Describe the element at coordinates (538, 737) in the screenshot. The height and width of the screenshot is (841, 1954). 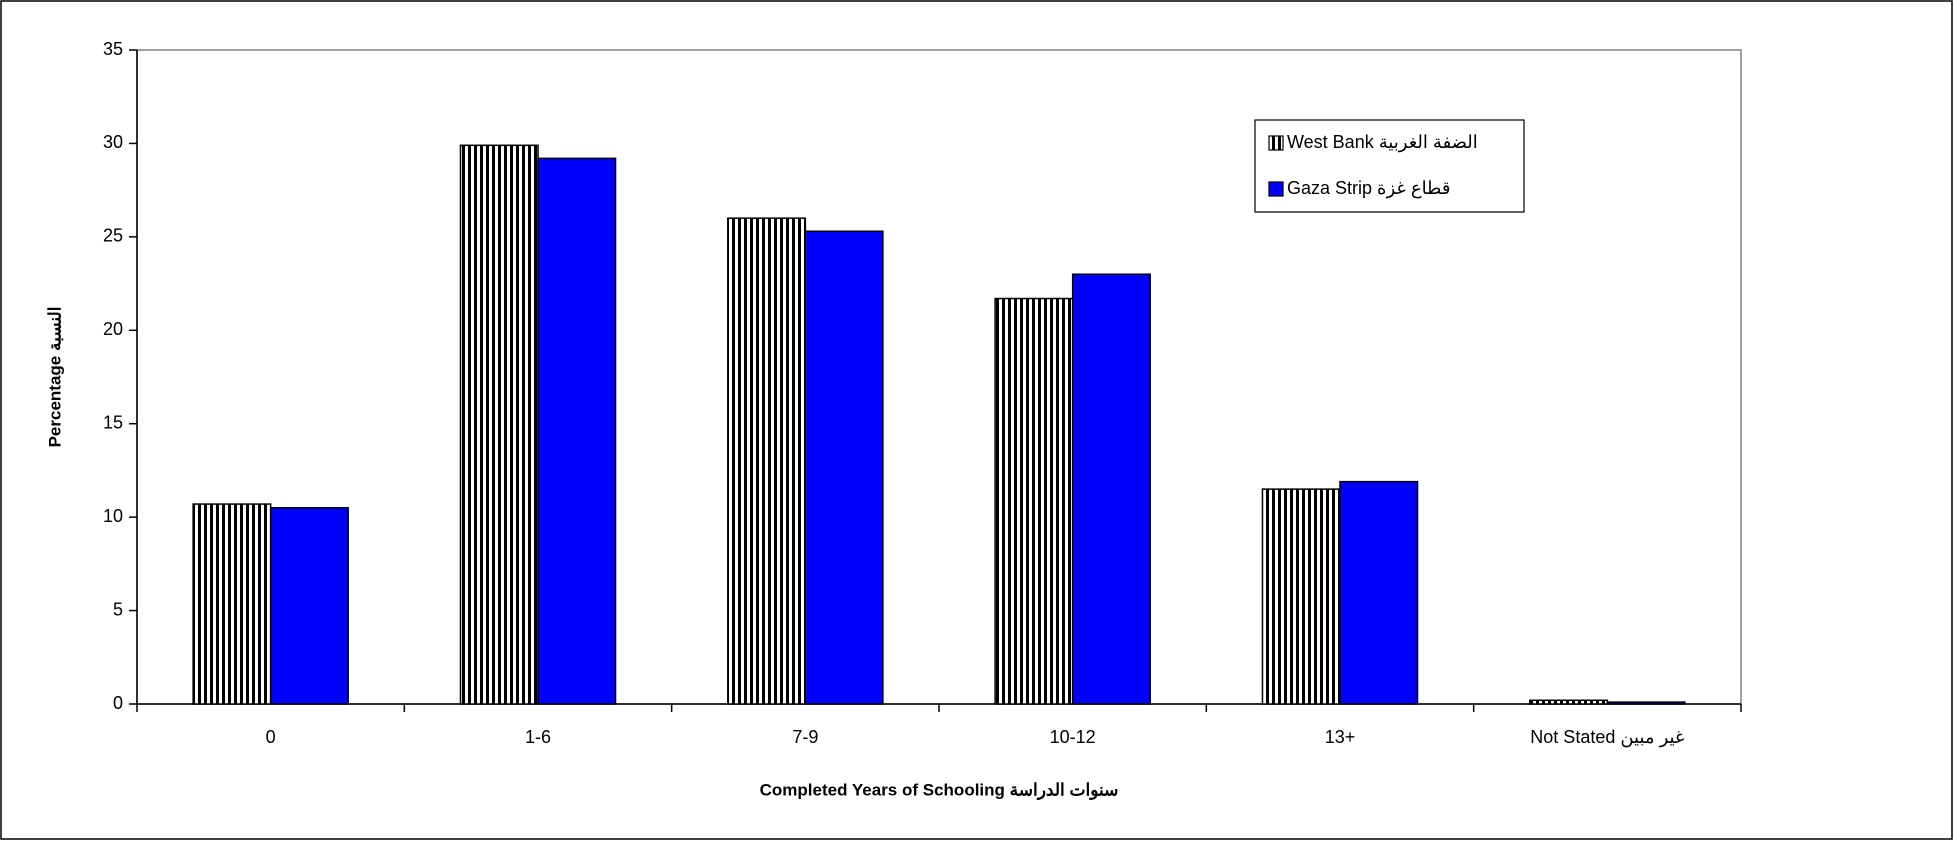
I see `x-tick-label: 1-6` at that location.